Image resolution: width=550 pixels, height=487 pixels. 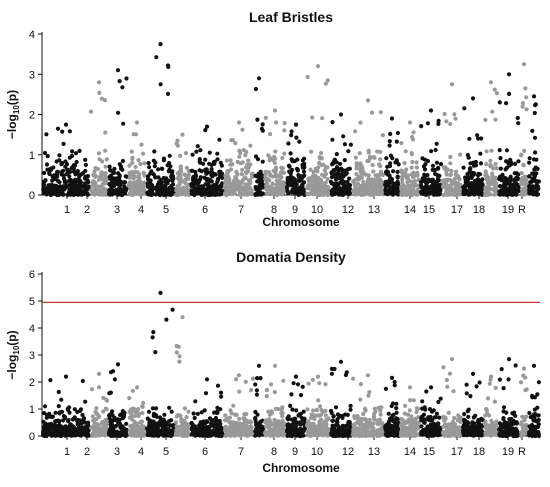 What do you see at coordinates (508, 210) in the screenshot?
I see `x-tick-label: 19` at bounding box center [508, 210].